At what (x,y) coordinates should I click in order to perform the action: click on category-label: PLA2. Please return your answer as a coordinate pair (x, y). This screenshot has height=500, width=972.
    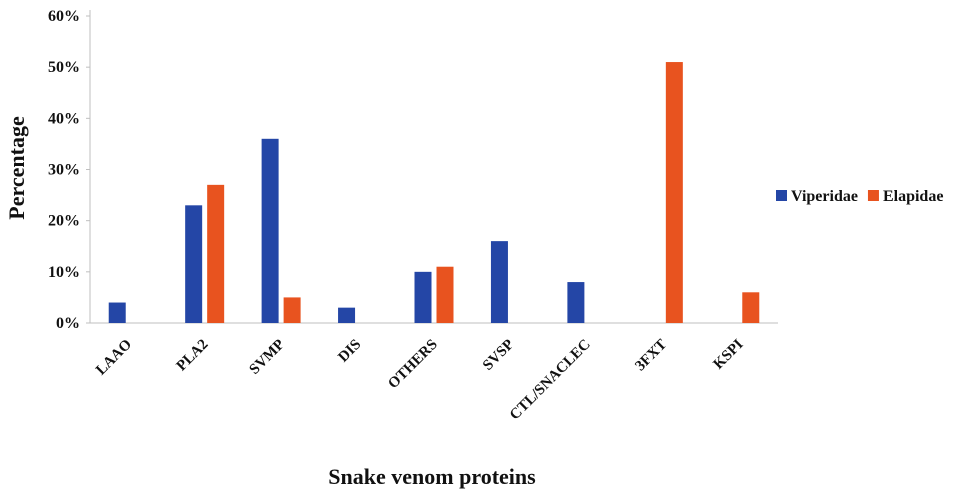
    Looking at the image, I should click on (193, 356).